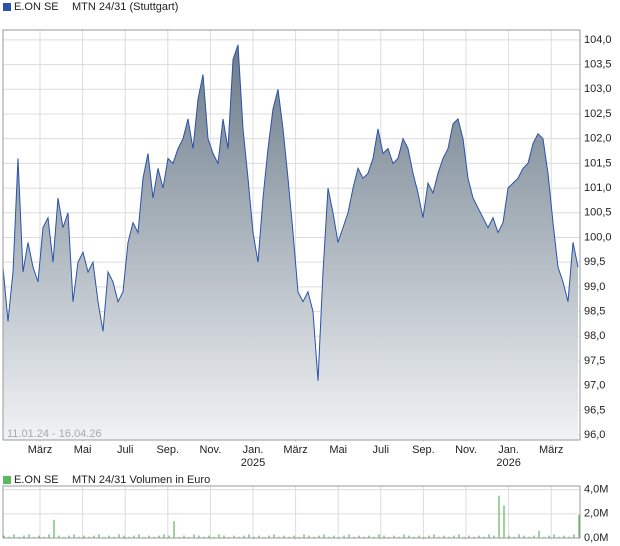 This screenshot has width=620, height=546. Describe the element at coordinates (508, 450) in the screenshot. I see `x-tick-label: Jan.` at that location.